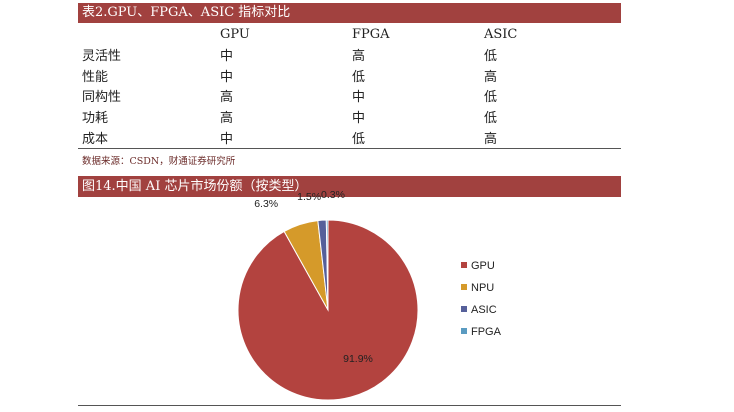 This screenshot has height=412, width=734. What do you see at coordinates (349, 75) in the screenshot?
I see `table-row: 性能 中 低 高` at bounding box center [349, 75].